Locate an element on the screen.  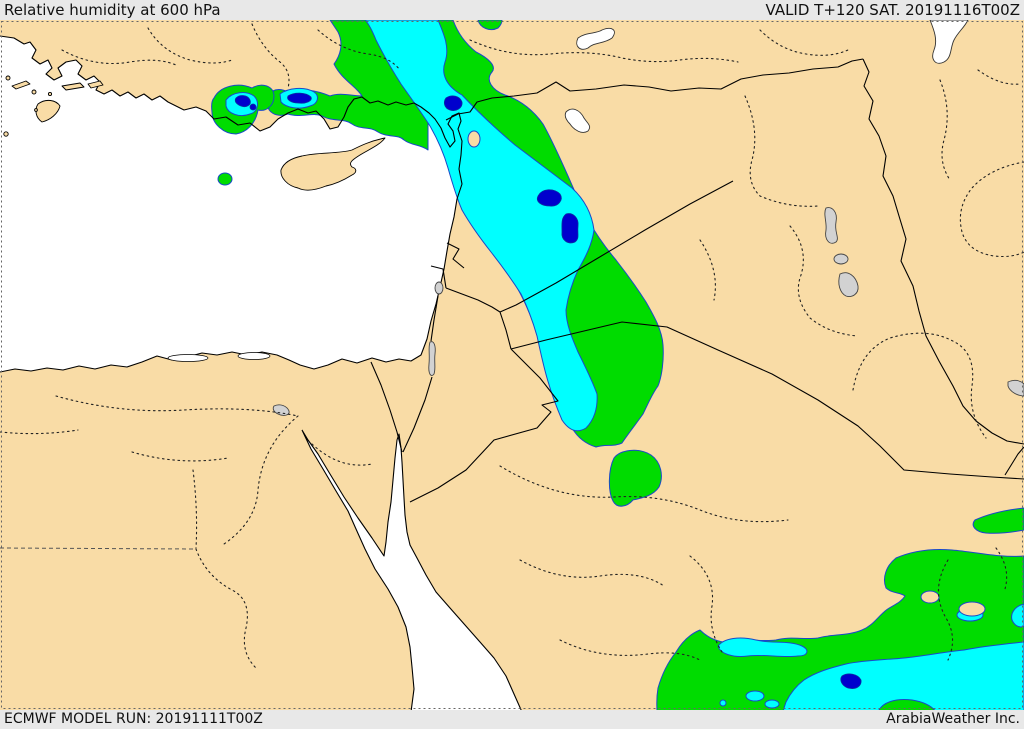
admin-saudi-mid is located at coordinates (706, 604).